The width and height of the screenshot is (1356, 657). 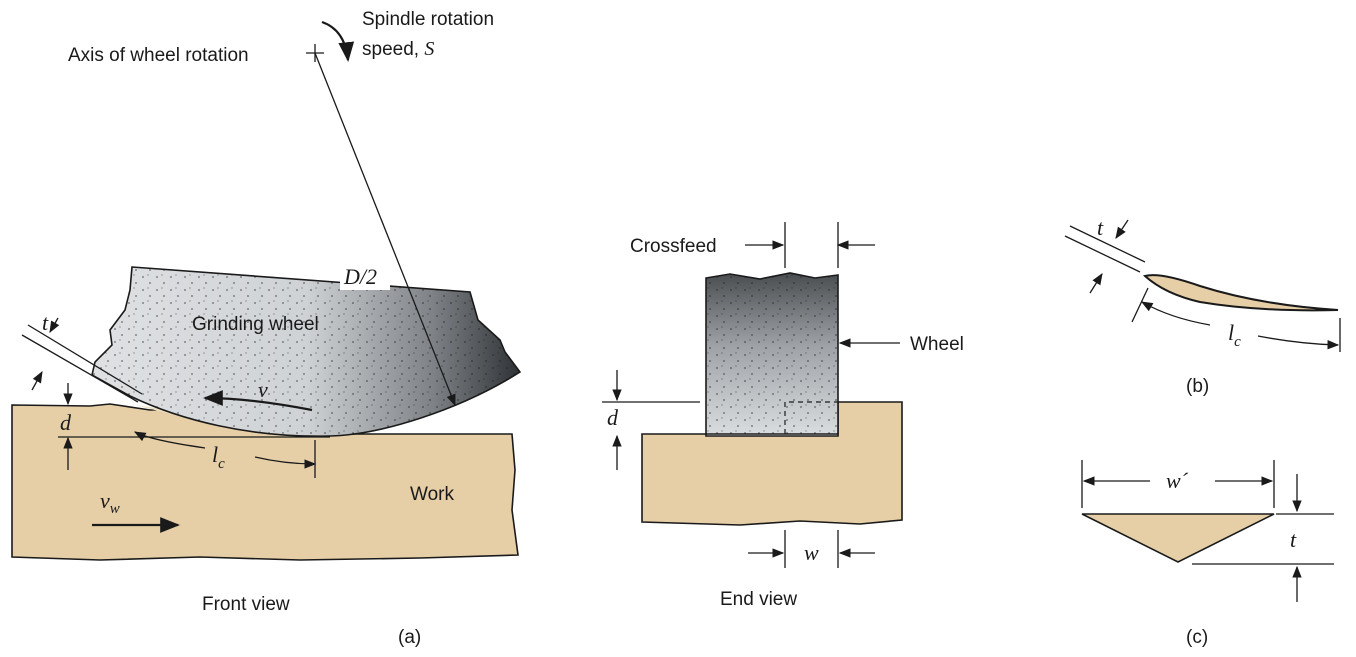 What do you see at coordinates (1197, 386) in the screenshot?
I see `panel-b-label: (b)` at bounding box center [1197, 386].